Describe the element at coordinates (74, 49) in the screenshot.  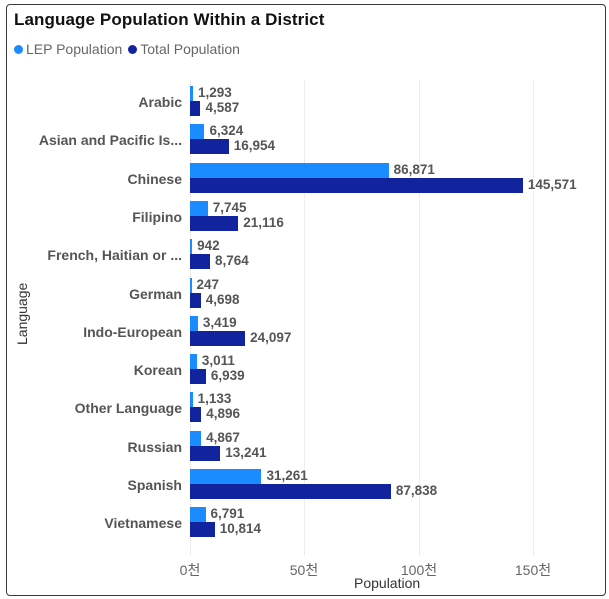
I see `legend-label: LEP Population` at that location.